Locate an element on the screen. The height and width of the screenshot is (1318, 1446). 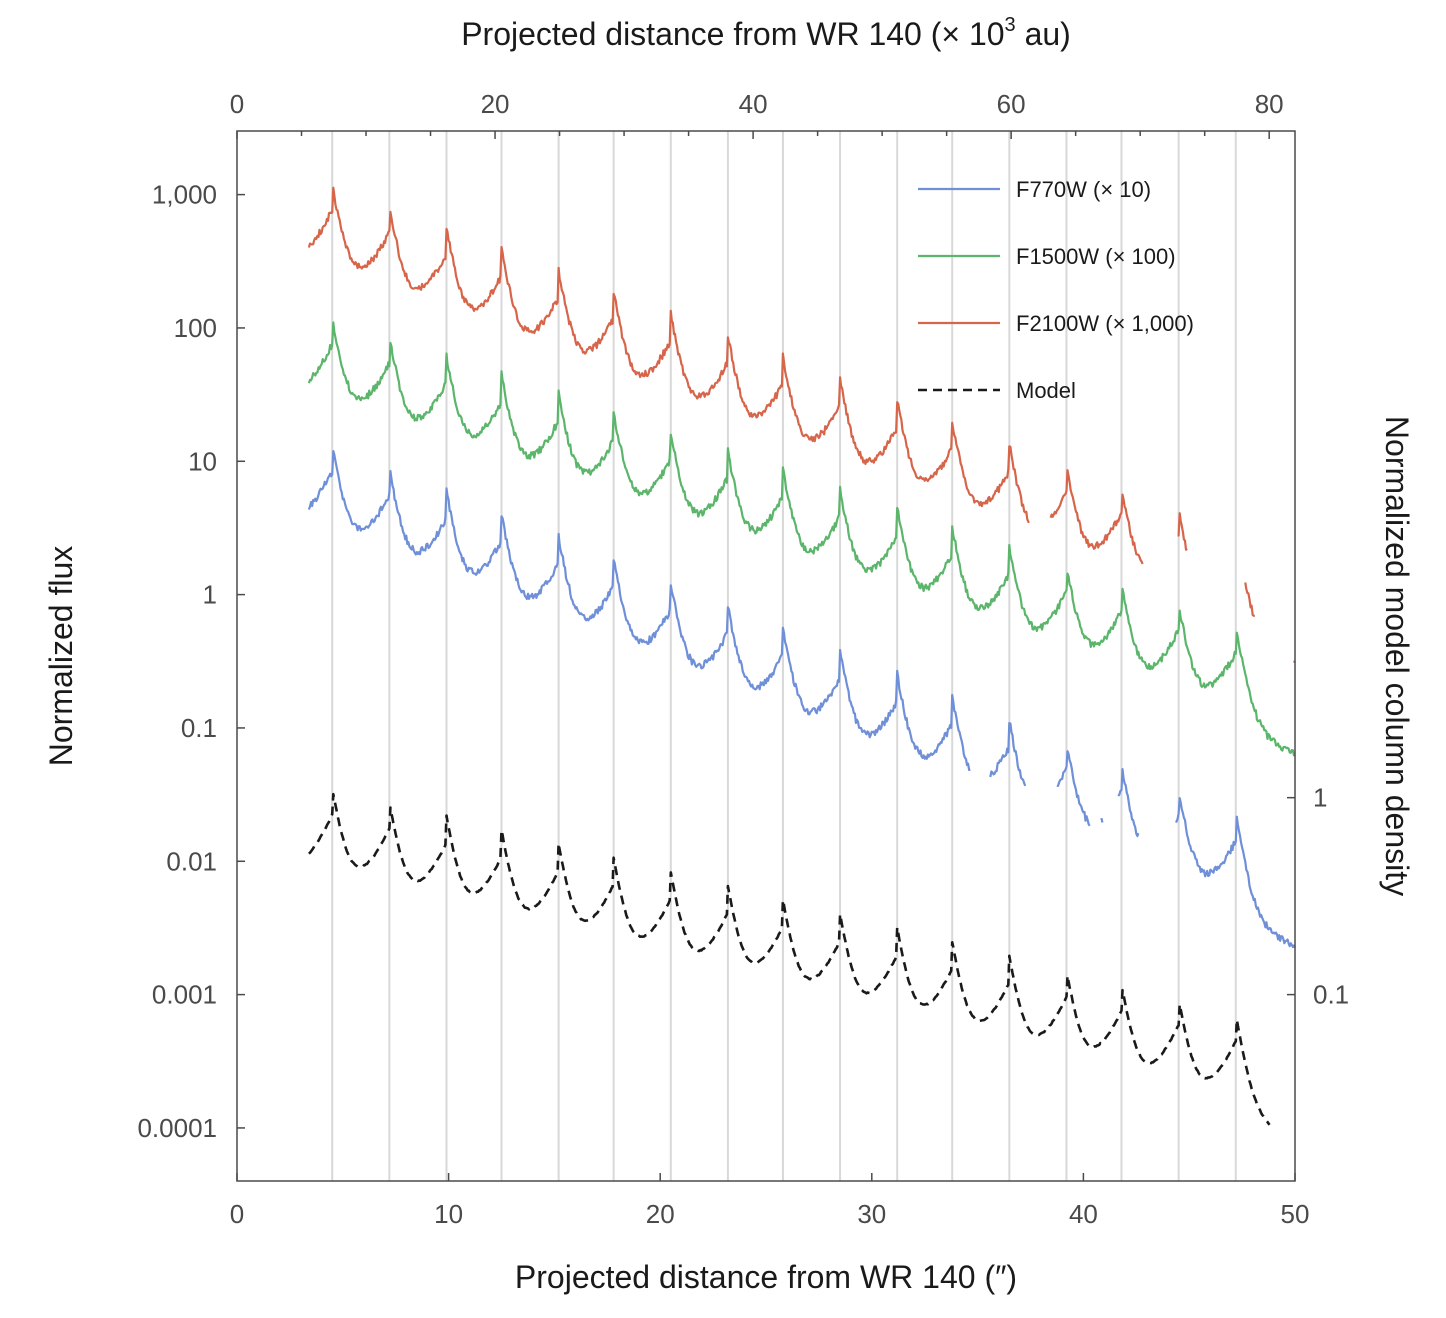
x-tick-label-20: 20 is located at coordinates (660, 1214).